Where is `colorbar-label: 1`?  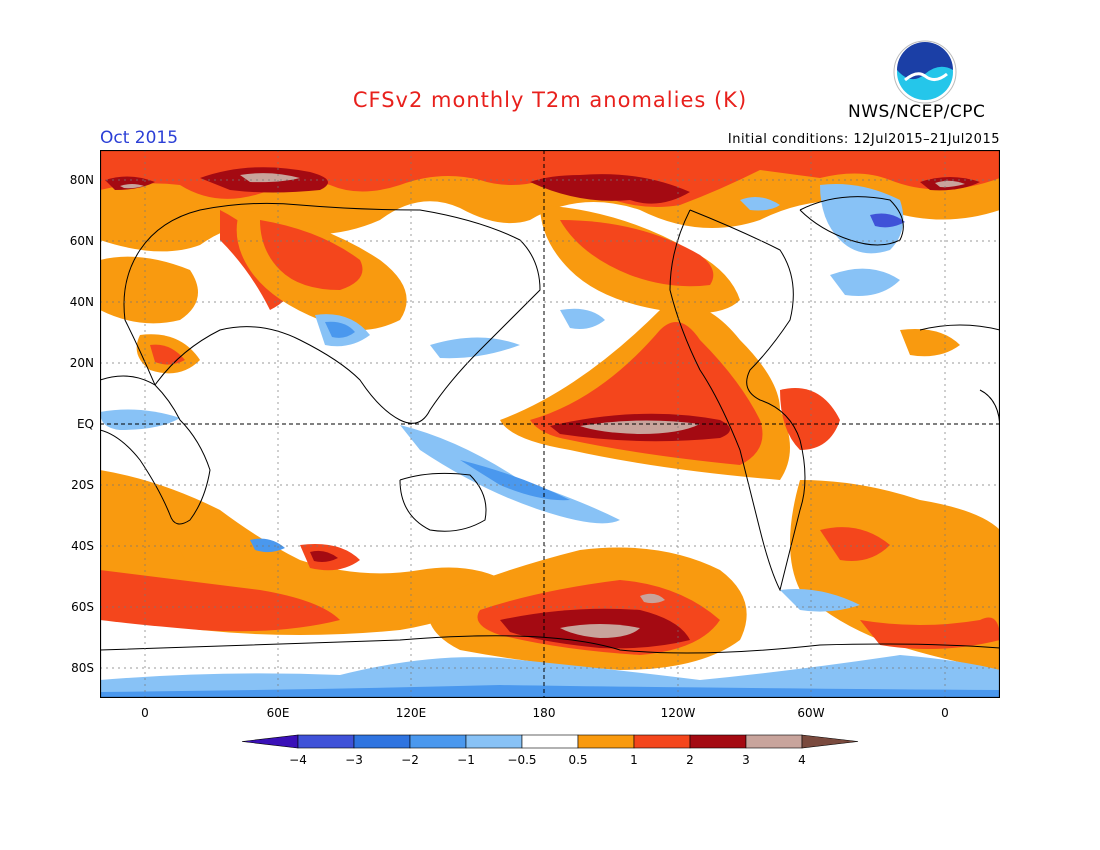
colorbar-label: 1 is located at coordinates (634, 760).